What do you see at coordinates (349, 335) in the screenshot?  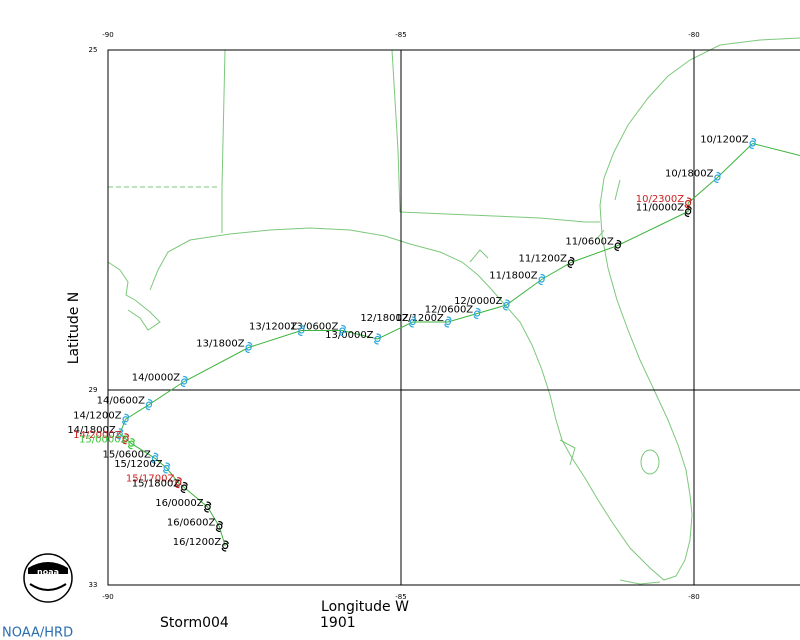 I see `track-point-label: 13/0000Z` at bounding box center [349, 335].